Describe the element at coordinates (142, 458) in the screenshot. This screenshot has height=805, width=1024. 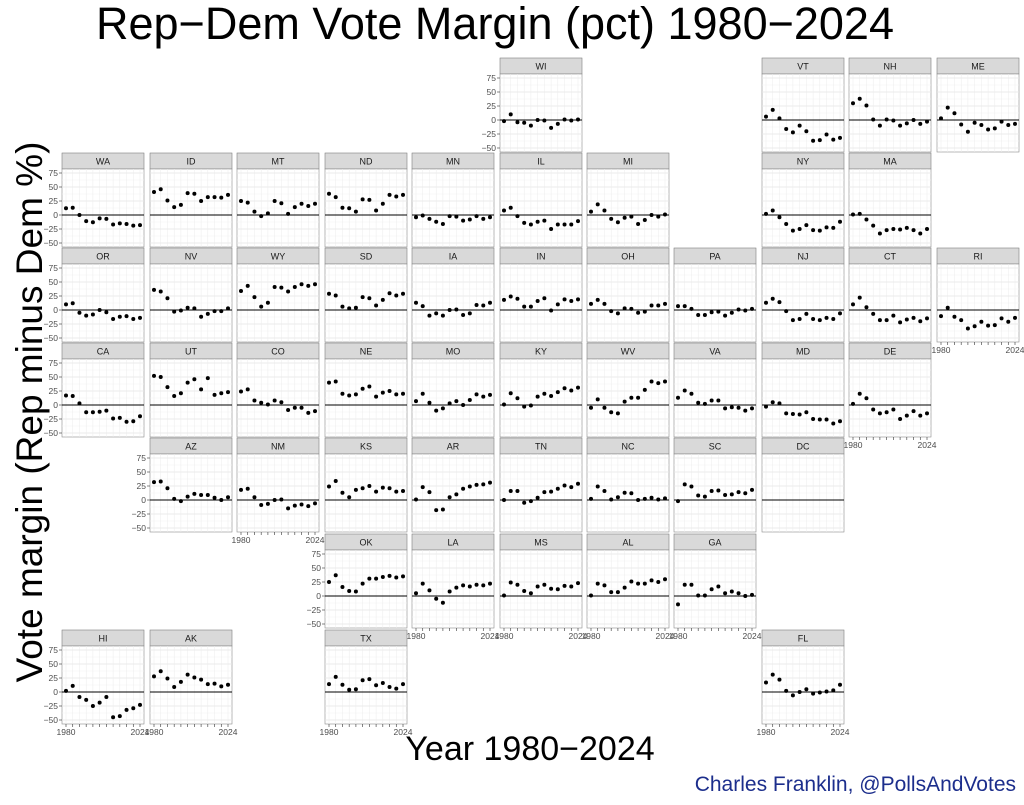
I see `y-tick-label: 75` at that location.